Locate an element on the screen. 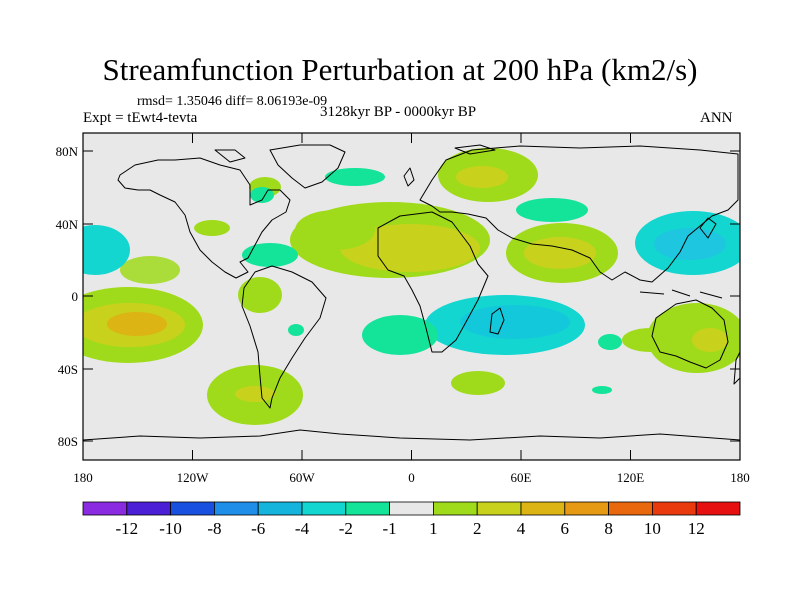 The image size is (800, 600). stats-text: rmsd= 1.35046 diff= 8.06193e-09 is located at coordinates (232, 101).